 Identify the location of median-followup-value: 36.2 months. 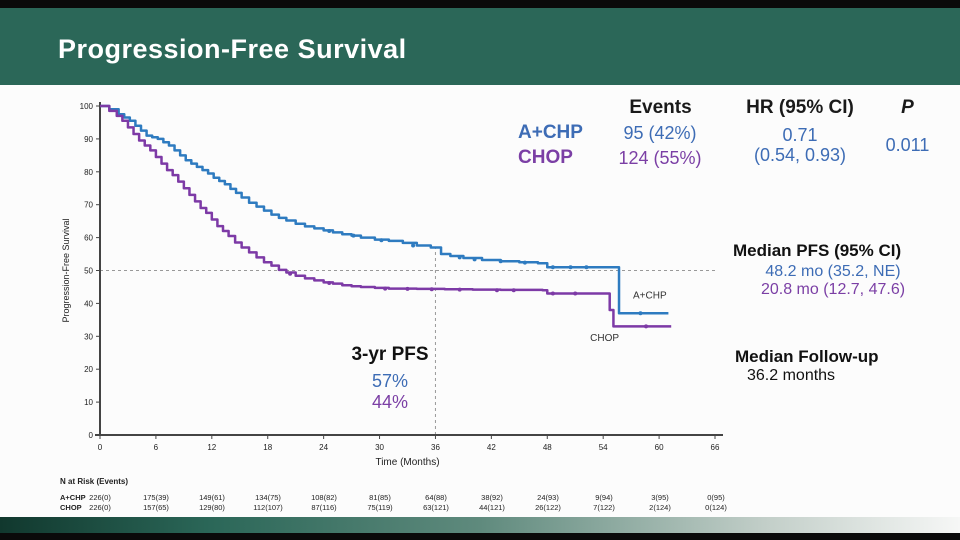
(791, 375).